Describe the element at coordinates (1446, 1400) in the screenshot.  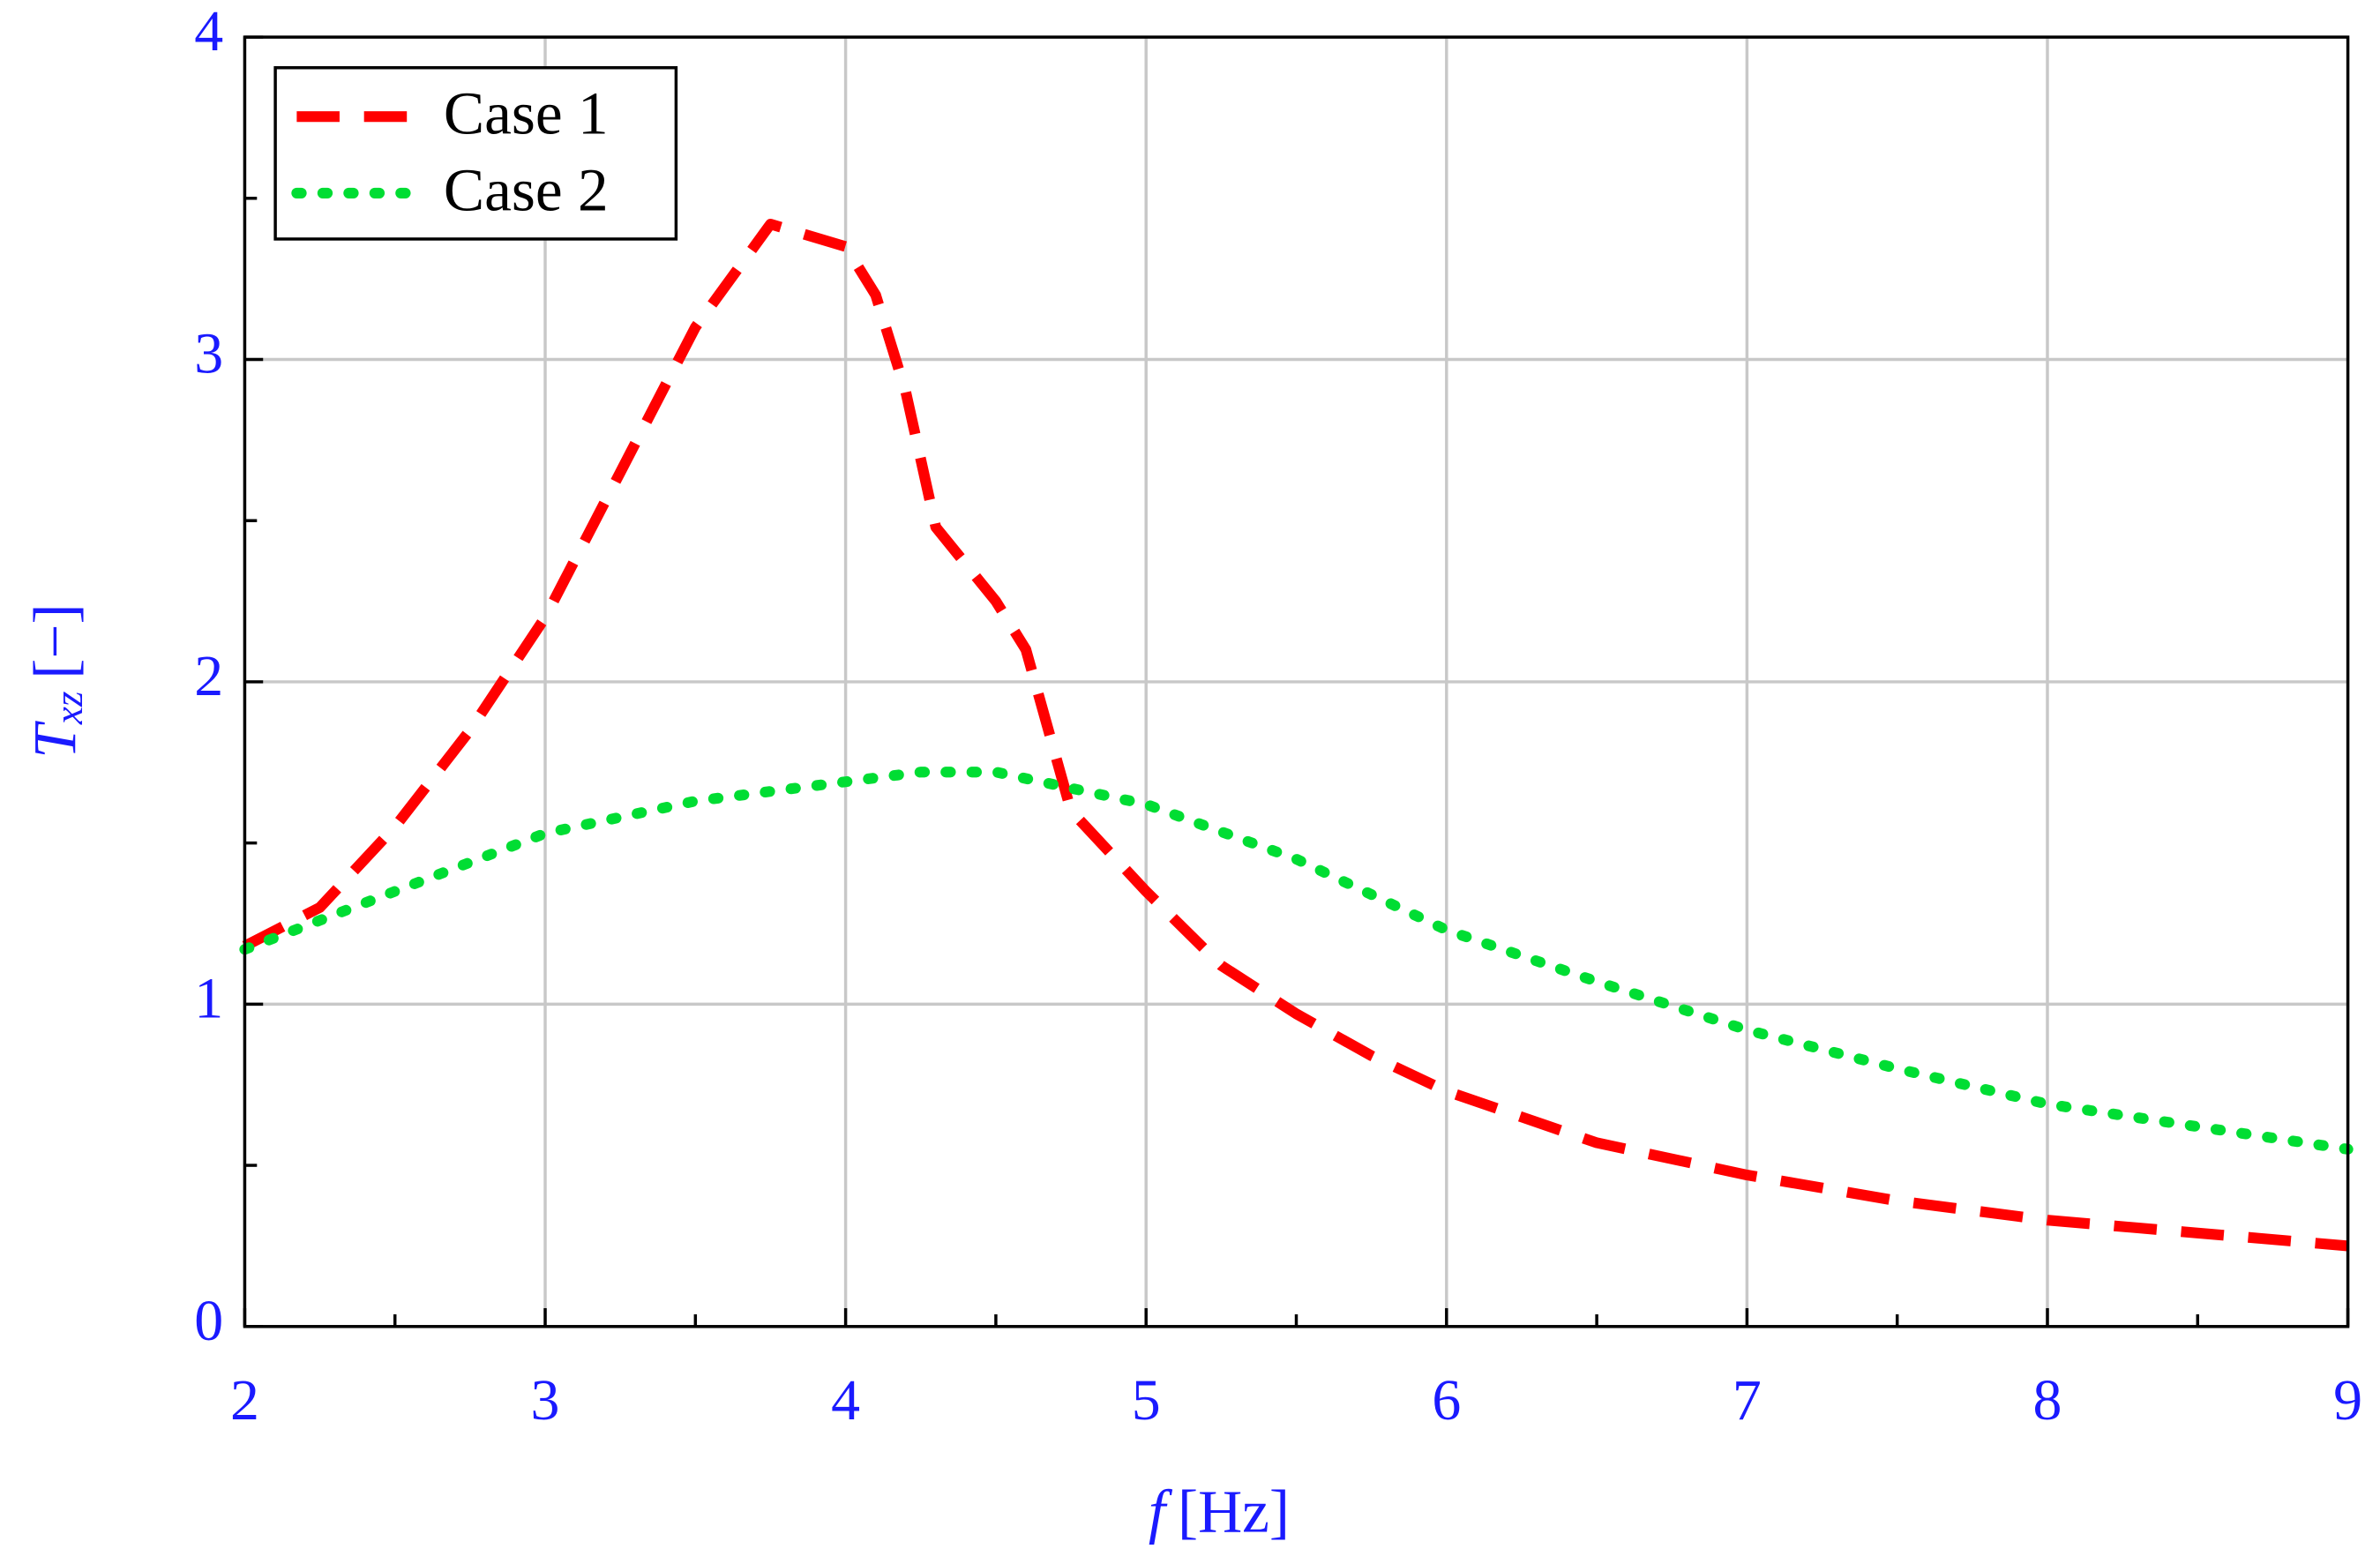
I see `x-tick-label: 6` at that location.